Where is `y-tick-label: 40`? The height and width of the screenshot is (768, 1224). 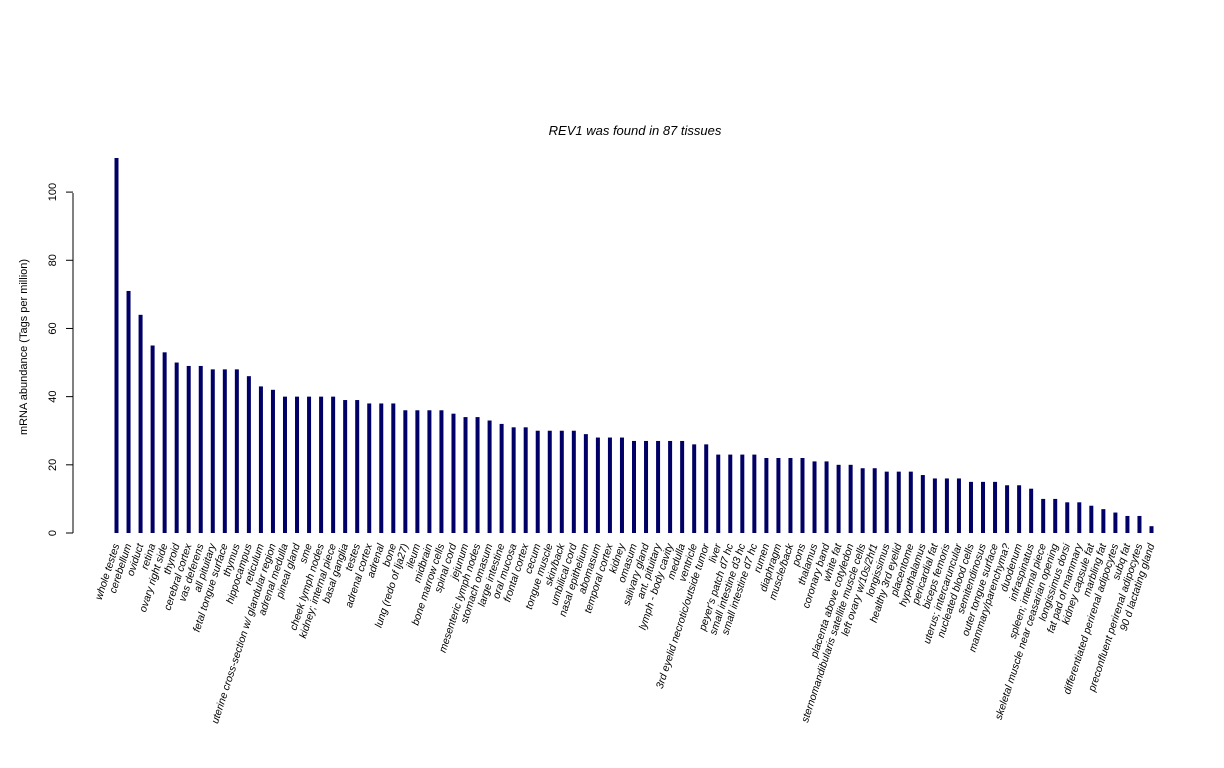
y-tick-label: 40 is located at coordinates (53, 397).